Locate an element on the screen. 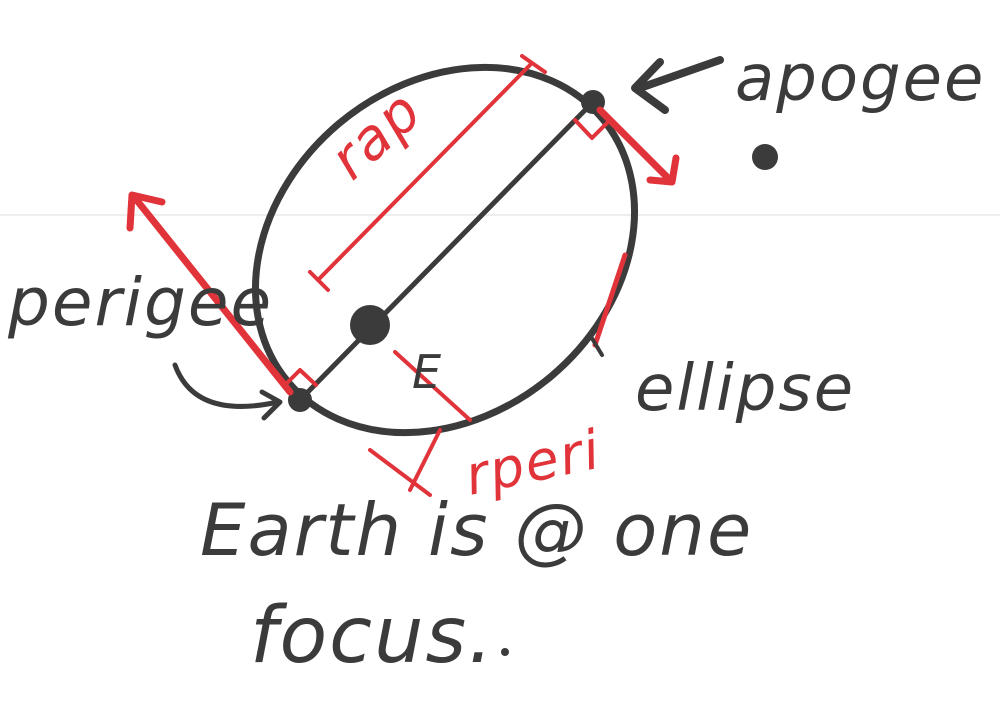 The width and height of the screenshot is (1000, 702). apogee-pointer-arrow is located at coordinates (677, 85).